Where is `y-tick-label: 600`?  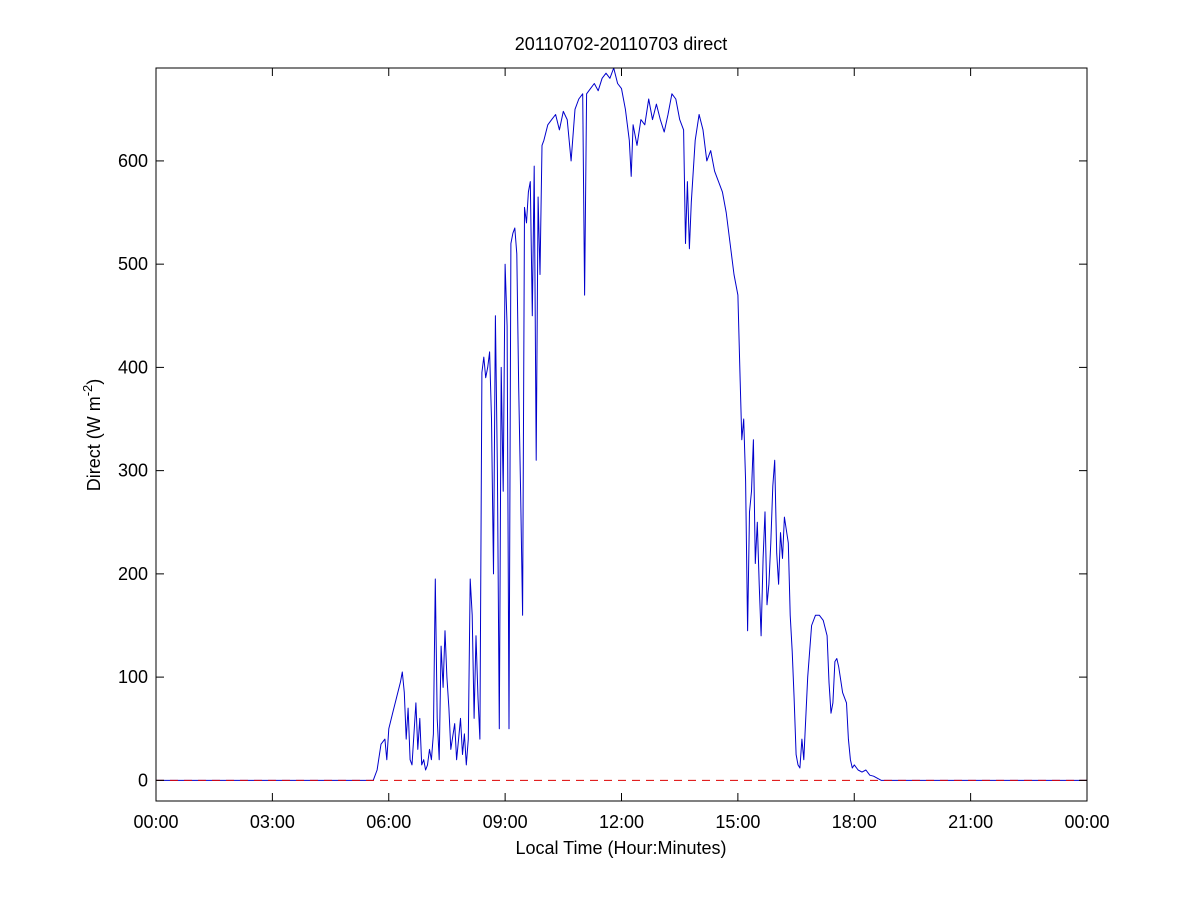 y-tick-label: 600 is located at coordinates (133, 161).